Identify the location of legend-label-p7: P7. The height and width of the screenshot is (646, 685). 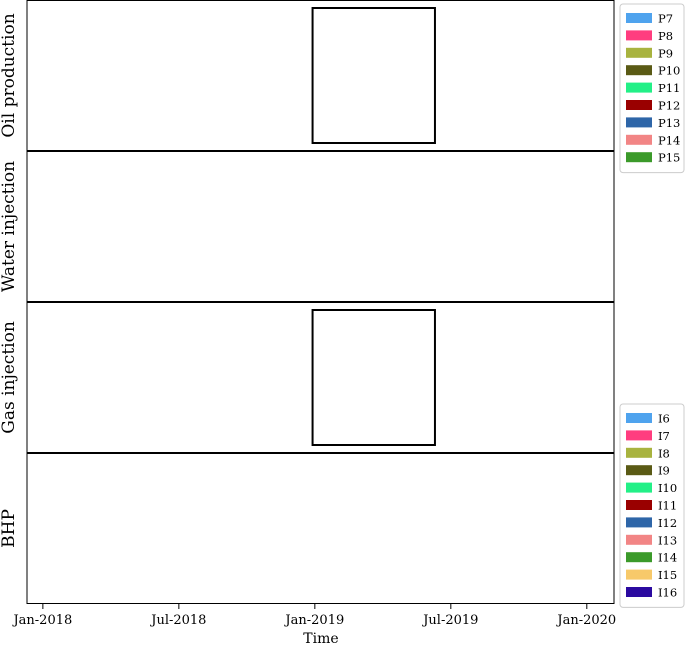
(665, 19).